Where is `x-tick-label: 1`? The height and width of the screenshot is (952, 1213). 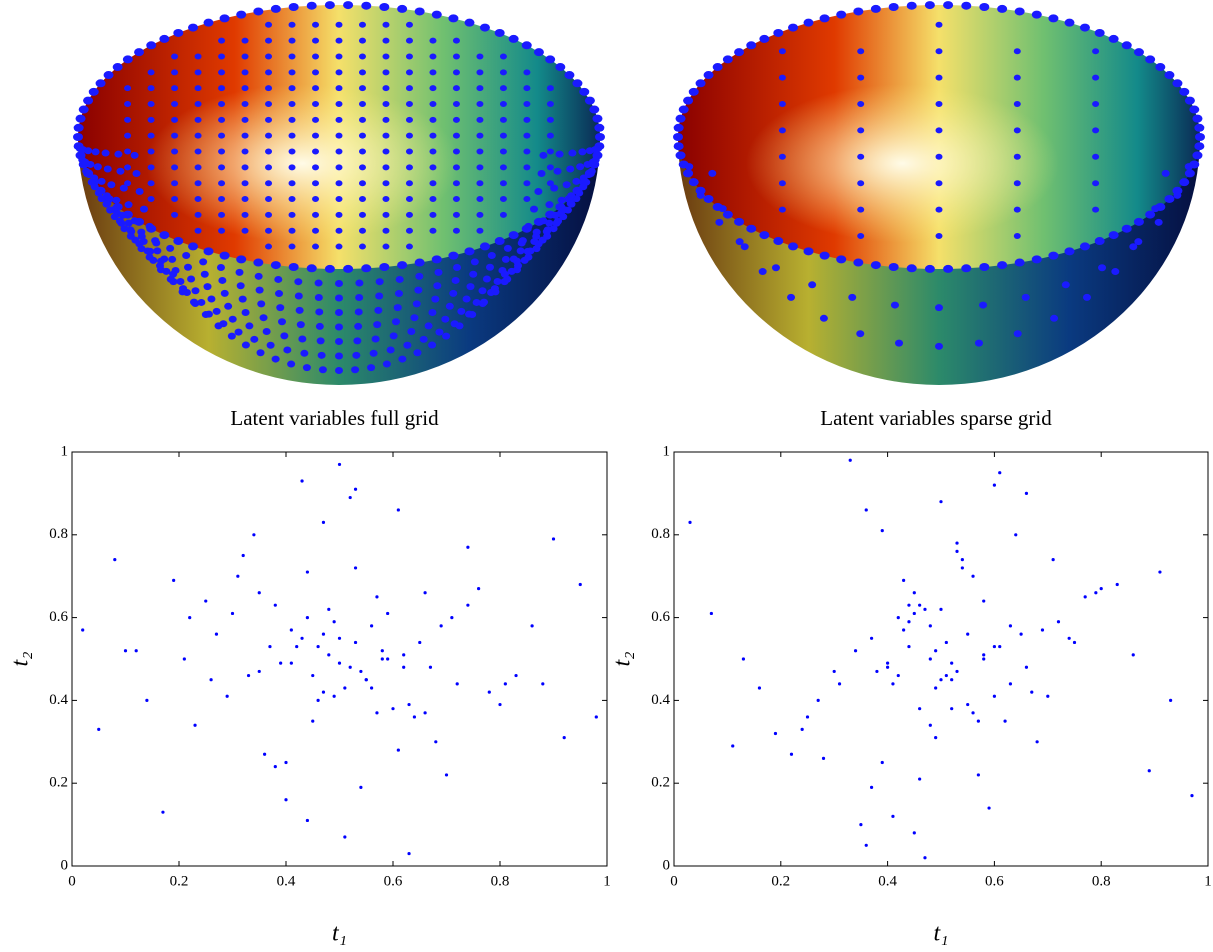 x-tick-label: 1 is located at coordinates (607, 881).